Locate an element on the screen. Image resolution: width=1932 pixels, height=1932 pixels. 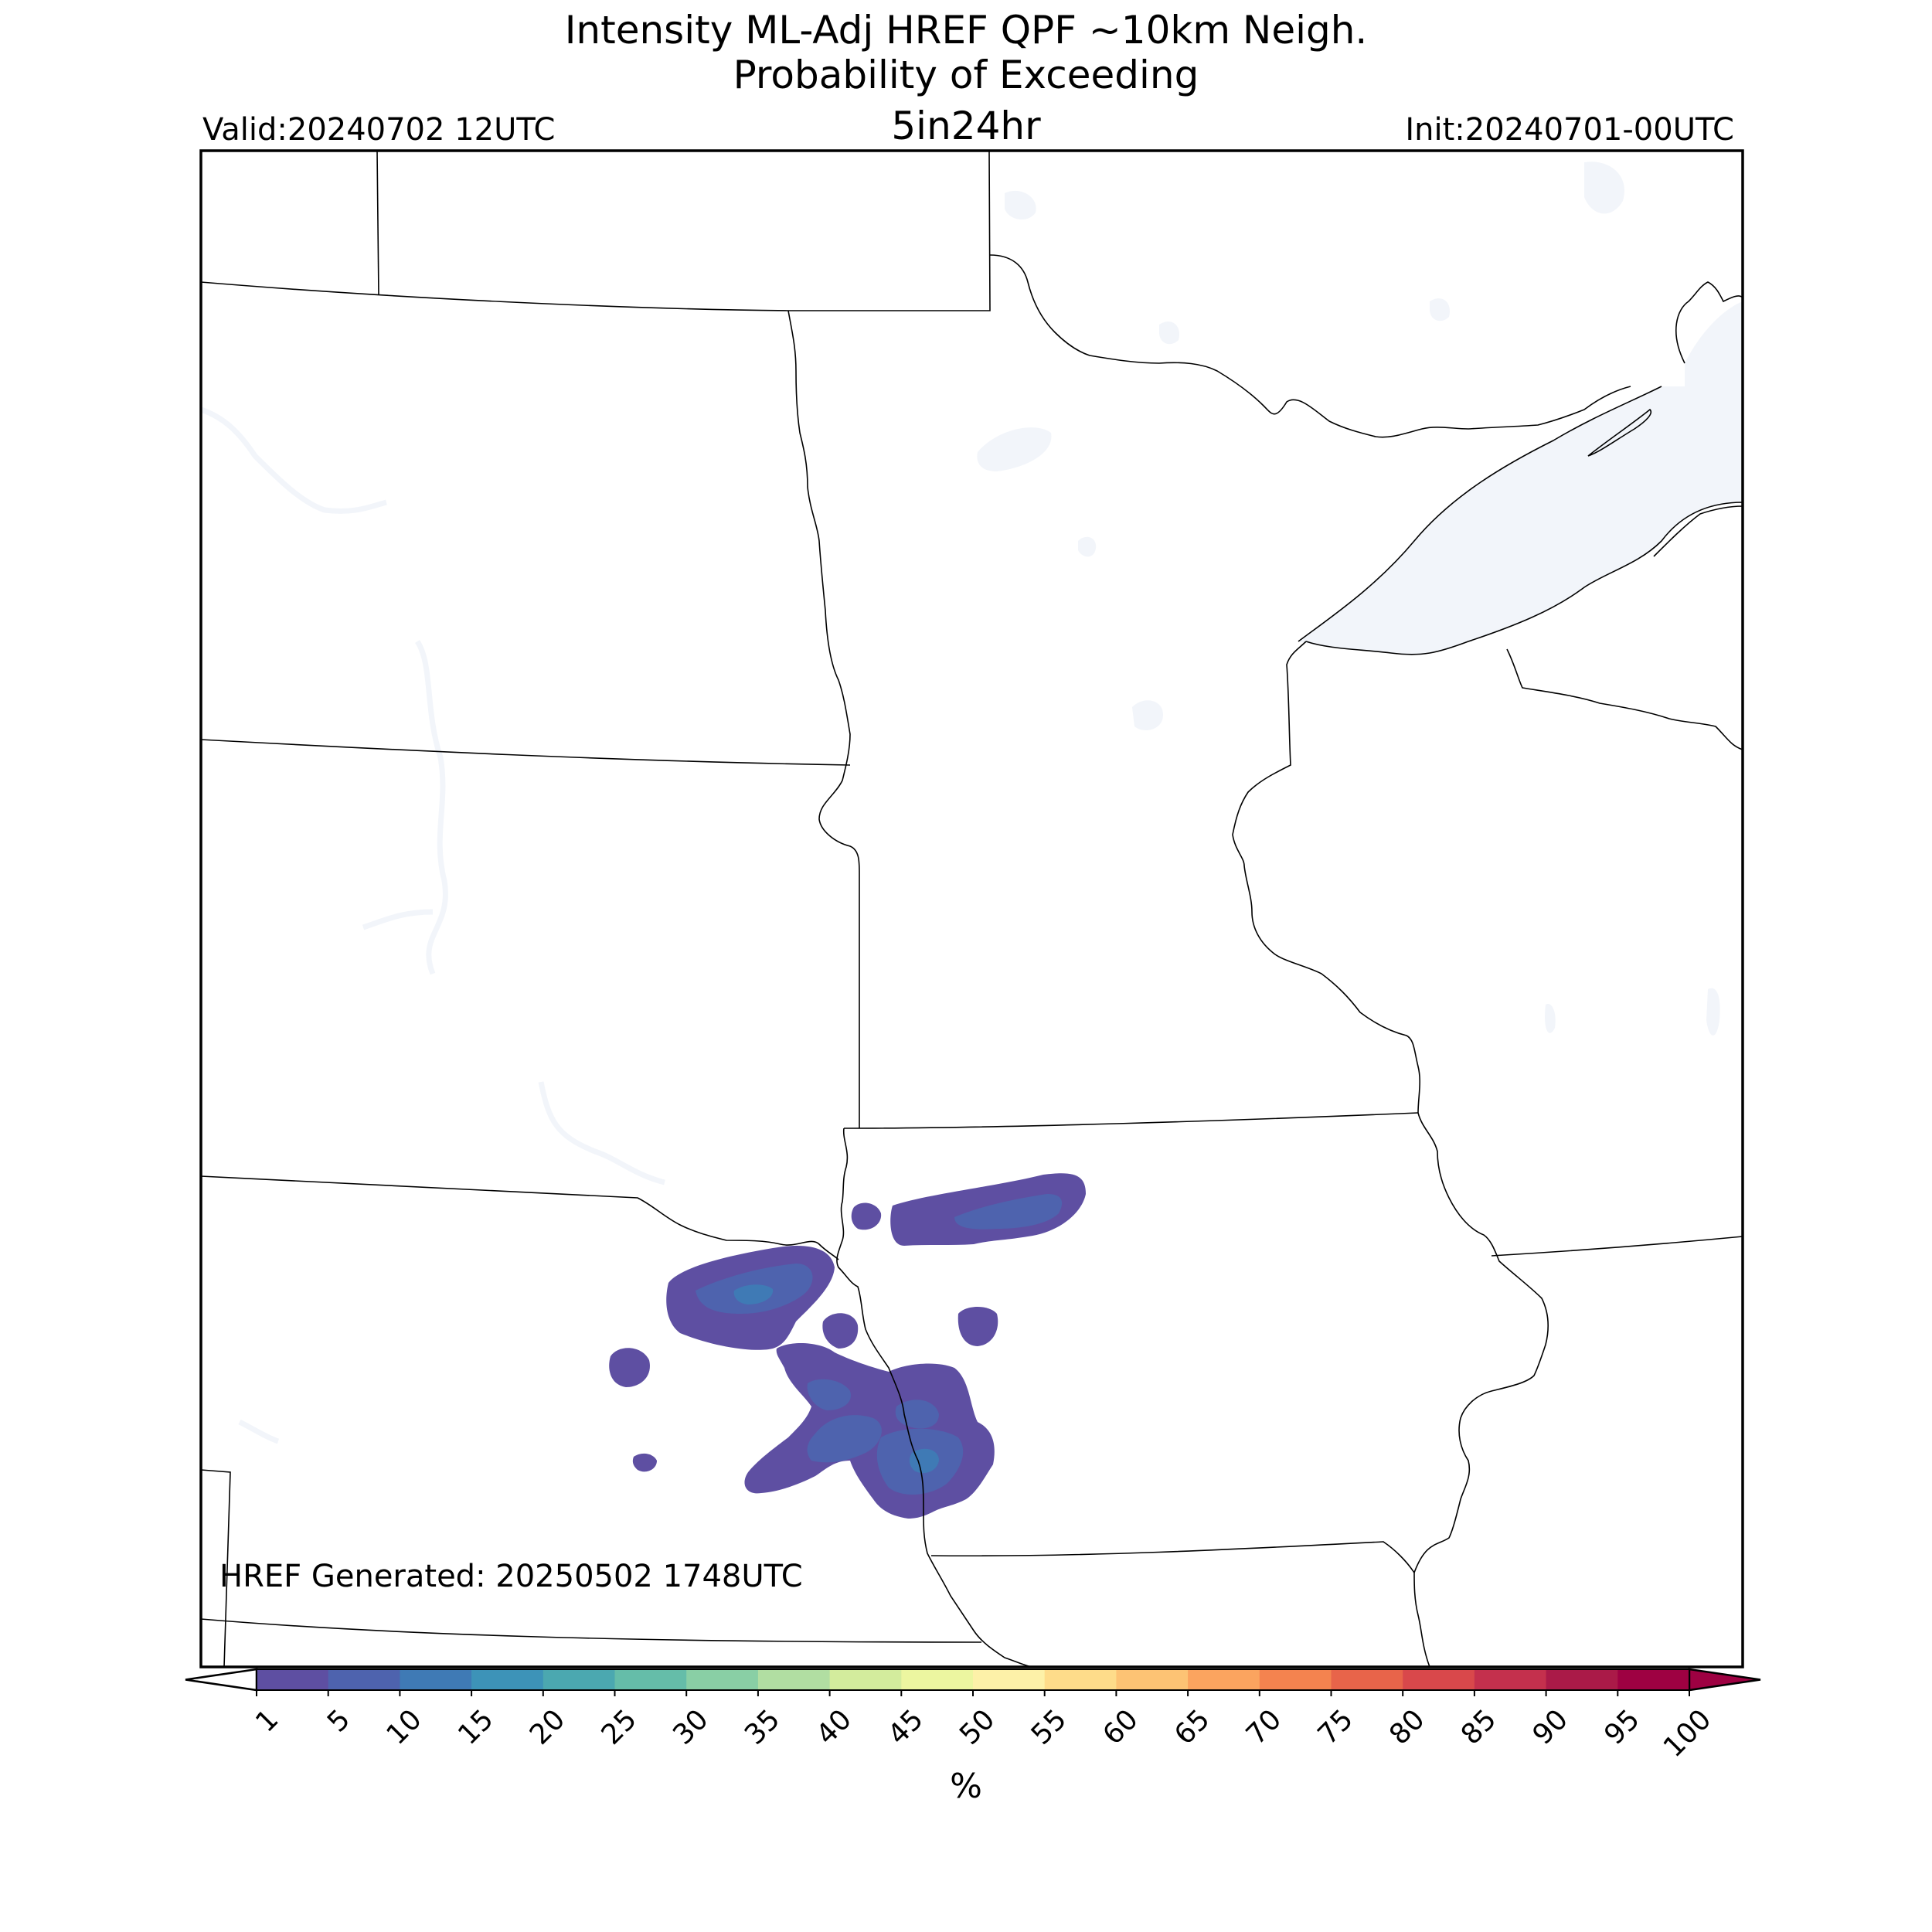
title-line-1: Intensity ML-Adj HREF QPF ~10km Neigh. is located at coordinates (966, 31).